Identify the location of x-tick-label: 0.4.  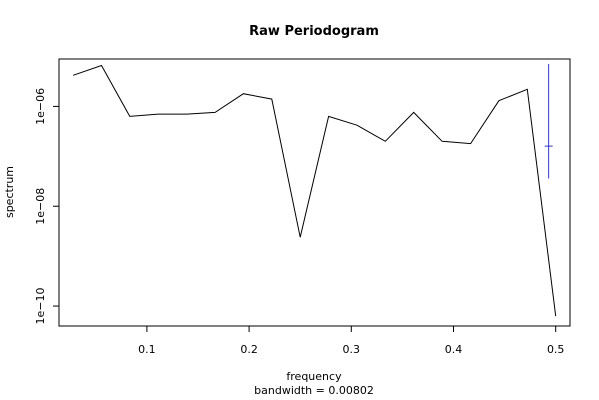
(454, 349).